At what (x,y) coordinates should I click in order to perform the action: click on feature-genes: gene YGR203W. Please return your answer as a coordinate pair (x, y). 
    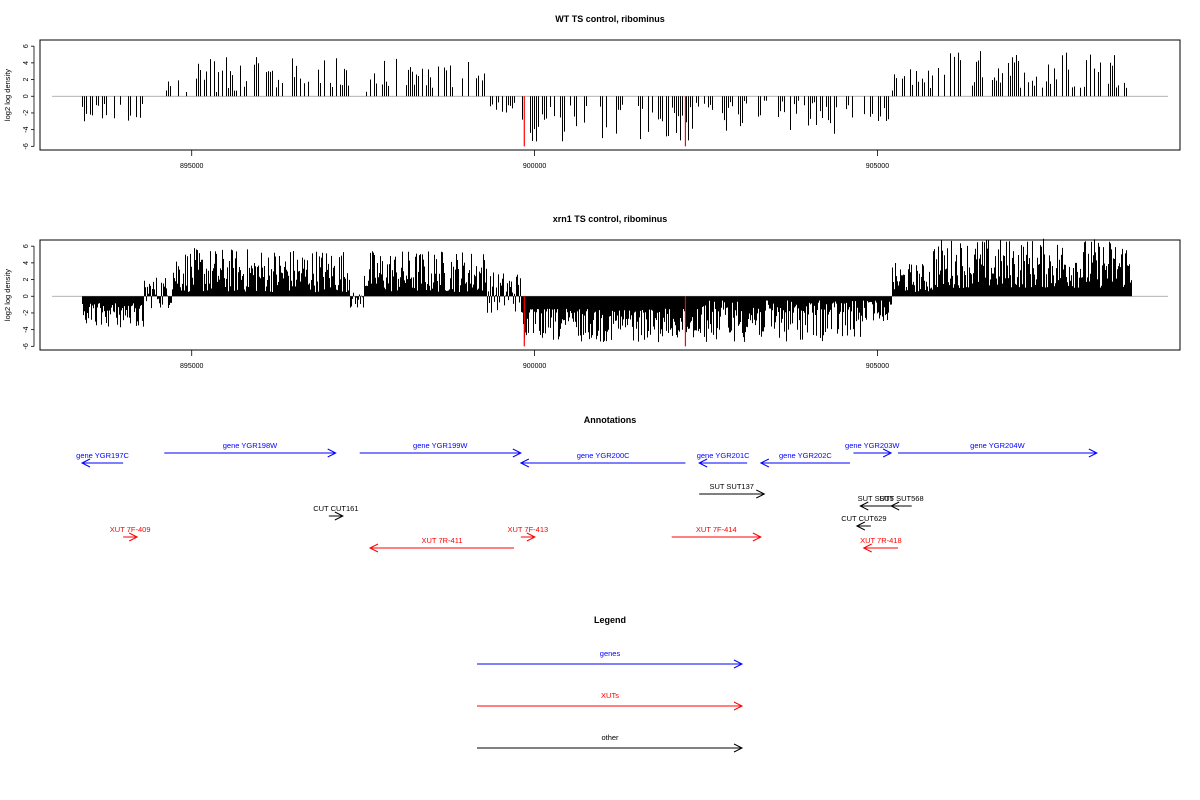
    Looking at the image, I should click on (872, 449).